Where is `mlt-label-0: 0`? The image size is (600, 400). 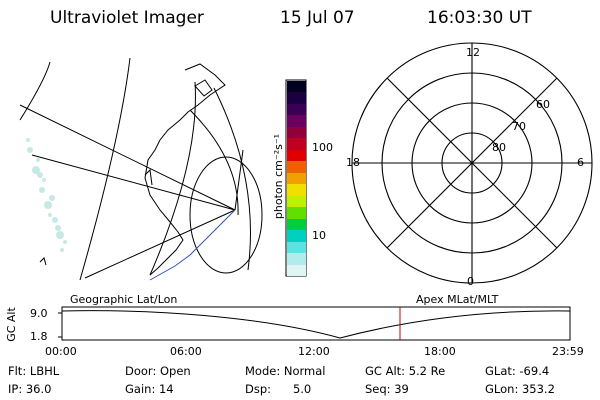 mlt-label-0: 0 is located at coordinates (470, 281).